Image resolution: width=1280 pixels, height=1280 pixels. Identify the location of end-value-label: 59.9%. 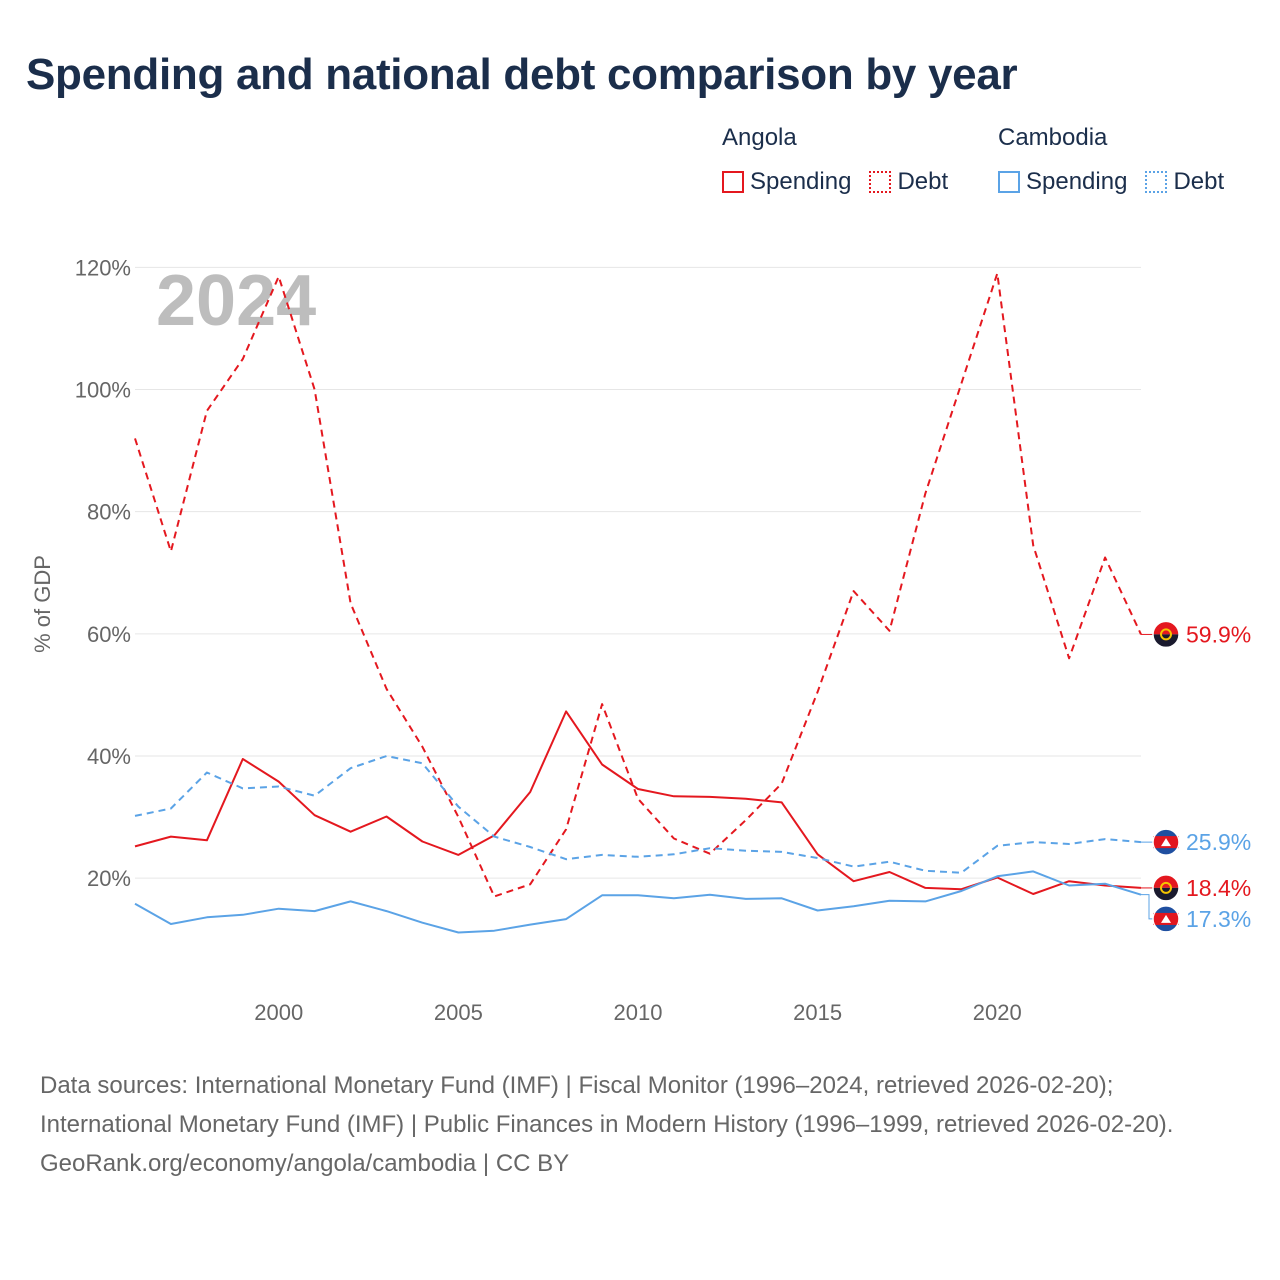
(1218, 634).